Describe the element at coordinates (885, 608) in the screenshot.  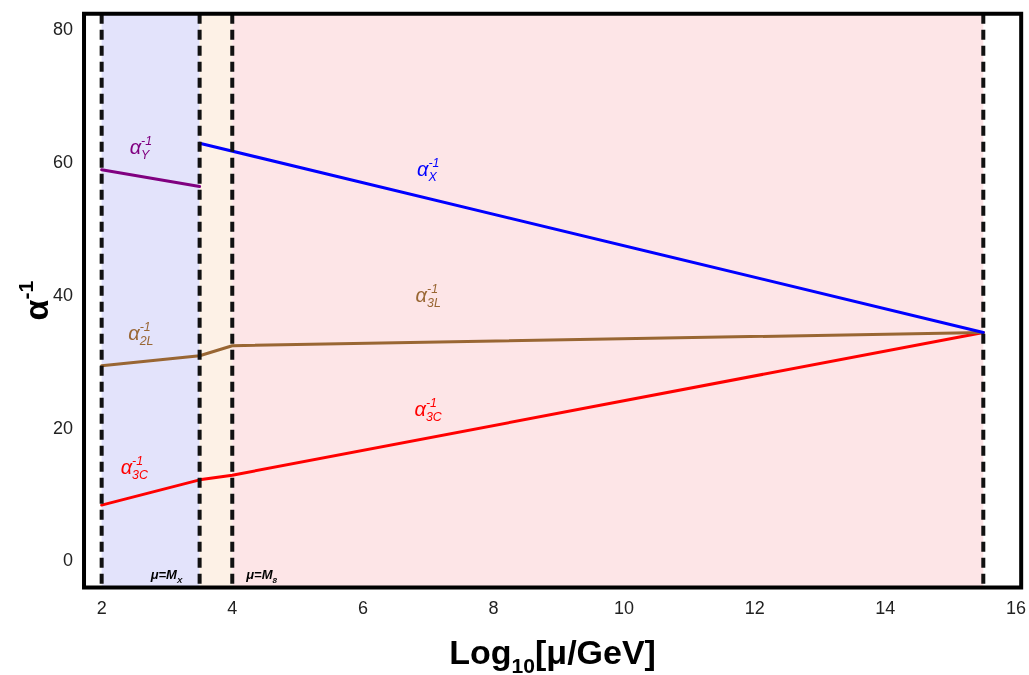
I see `x-tick-label: 14` at that location.